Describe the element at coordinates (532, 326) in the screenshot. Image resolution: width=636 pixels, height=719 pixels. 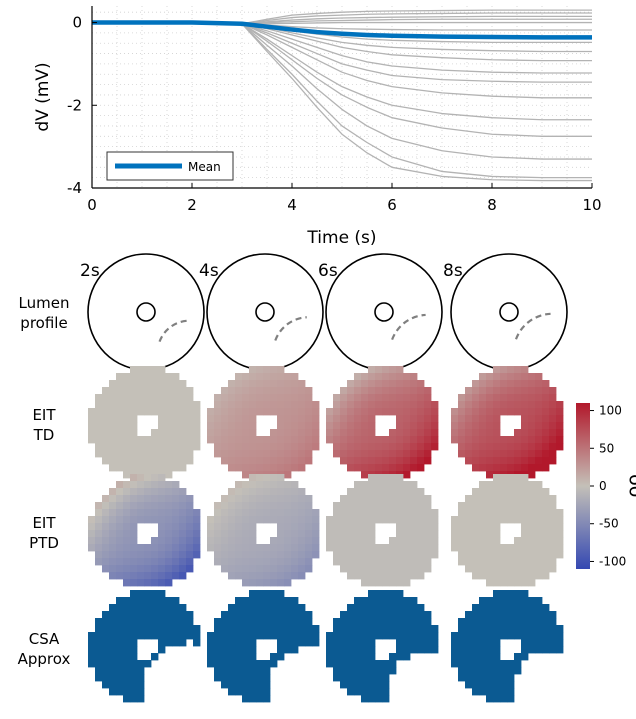
I see `occlusion-boundary` at that location.